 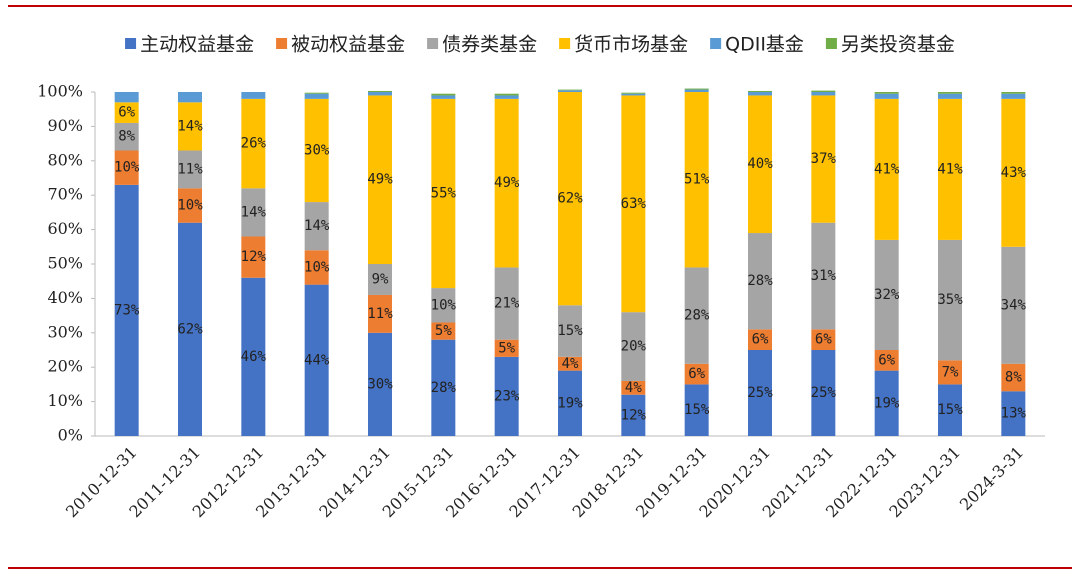 I want to click on value-label: 26%, so click(x=254, y=144).